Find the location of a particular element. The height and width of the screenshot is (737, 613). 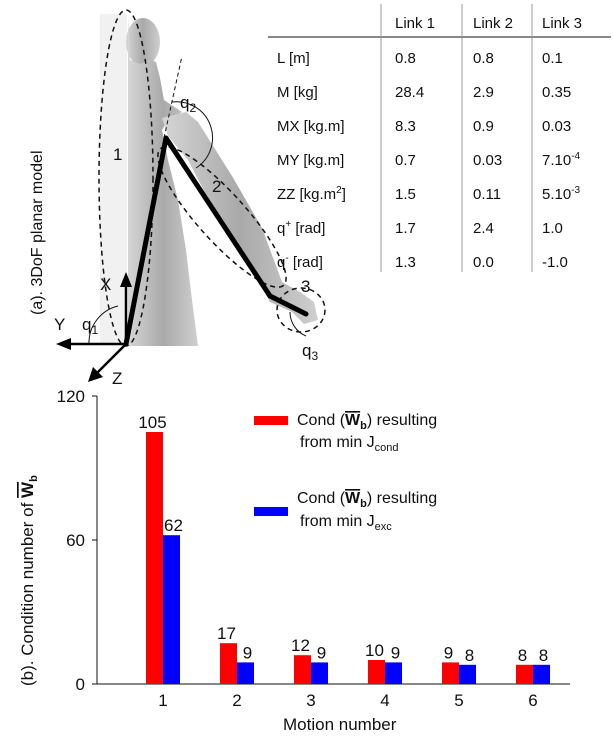

table-header-link1: Link 1 is located at coordinates (415, 23).